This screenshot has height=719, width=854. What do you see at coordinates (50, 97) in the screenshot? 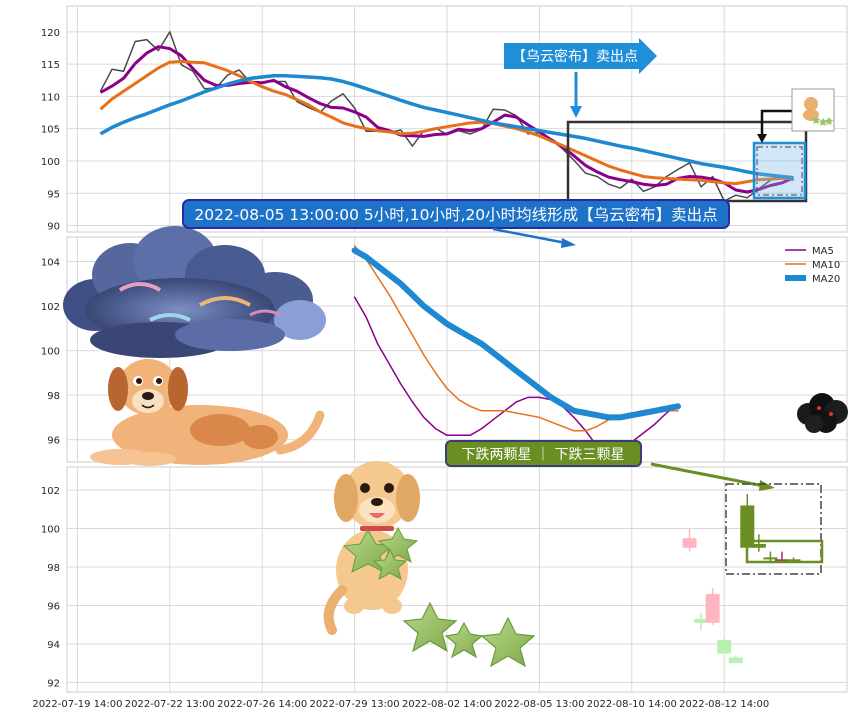
I see `y-tick-label: 110` at bounding box center [50, 97].